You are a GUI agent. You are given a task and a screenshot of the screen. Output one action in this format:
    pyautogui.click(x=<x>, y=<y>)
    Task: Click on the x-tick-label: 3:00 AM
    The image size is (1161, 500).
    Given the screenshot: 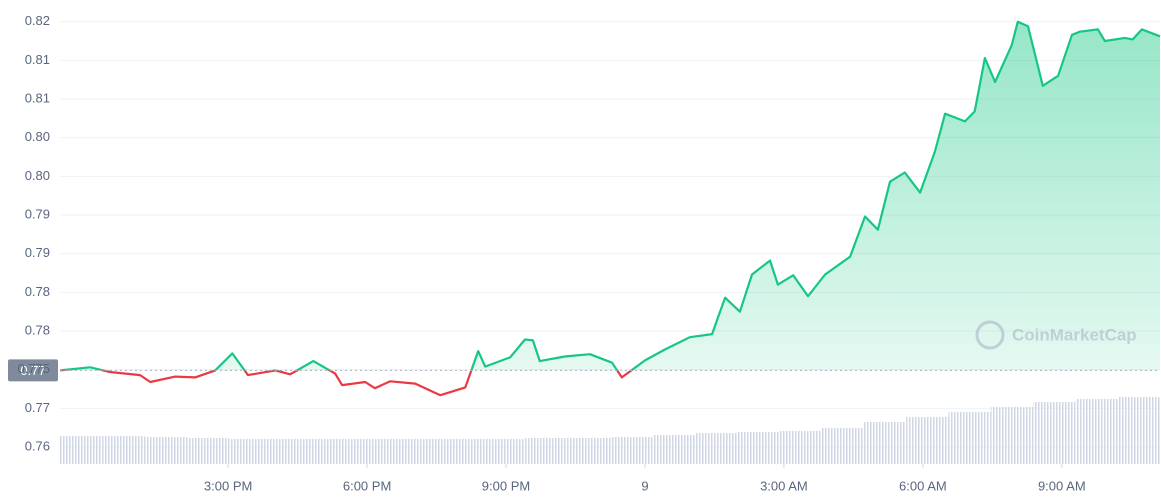 What is the action you would take?
    pyautogui.click(x=784, y=485)
    